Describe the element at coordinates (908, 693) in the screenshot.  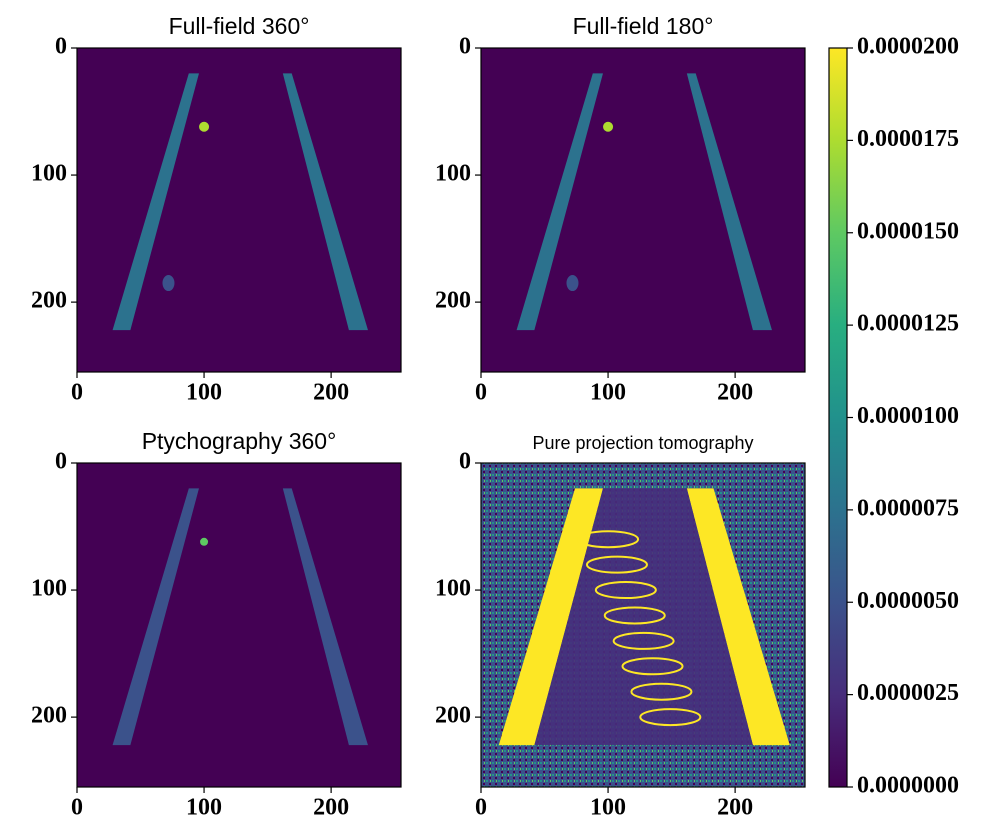
I see `colorbar-tick-label: 0.0000025` at that location.